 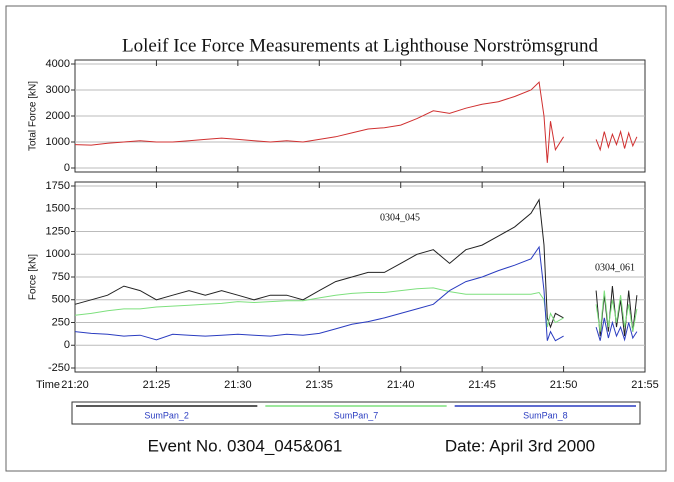 I want to click on y-tick-label: 1750, so click(x=58, y=186).